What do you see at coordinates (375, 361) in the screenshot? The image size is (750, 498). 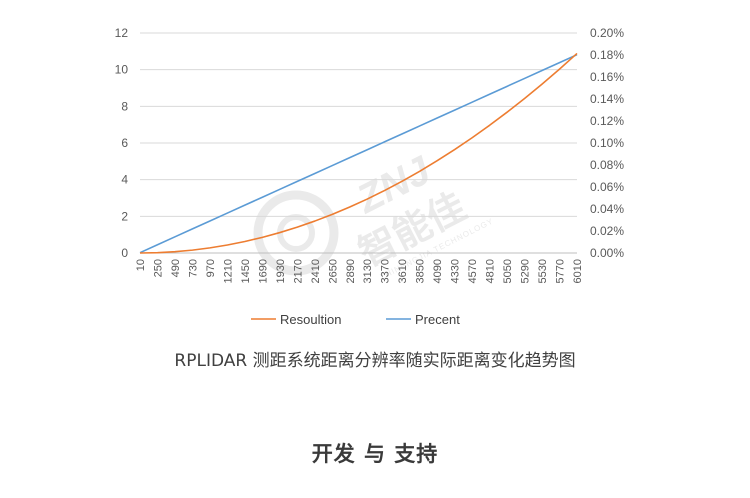 I see `chart-caption: RPLIDAR 测距系统距离分辨率随实际距离变化趋势图` at bounding box center [375, 361].